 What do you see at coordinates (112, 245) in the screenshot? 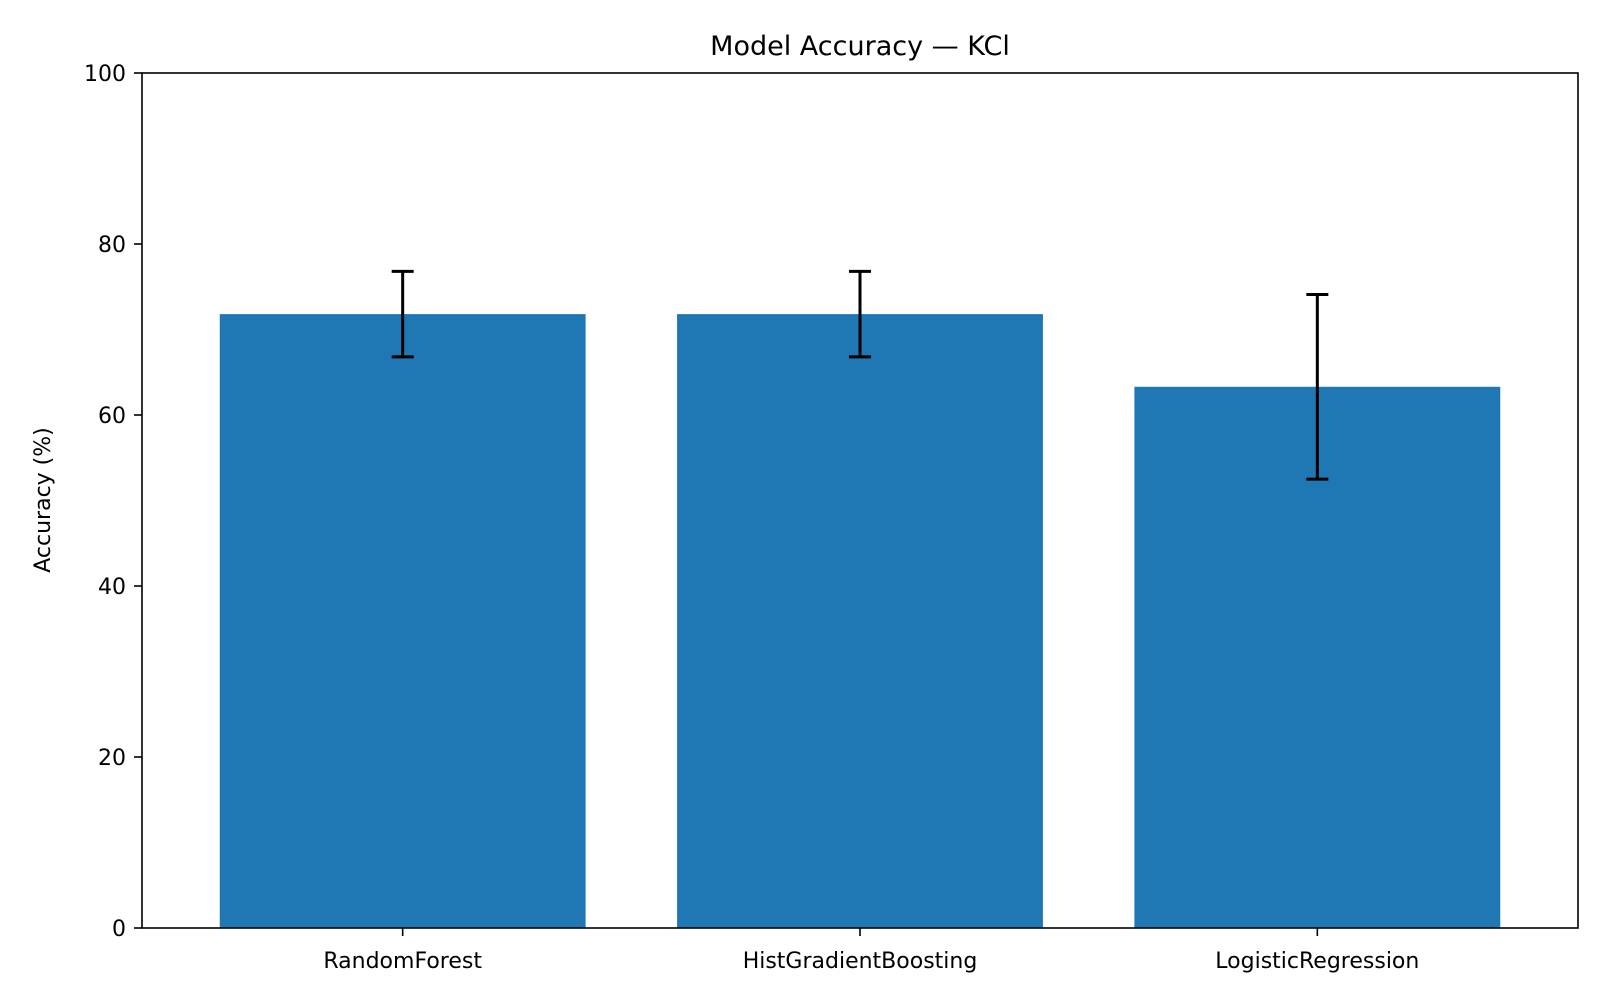
I see `y-tick-label: 80` at bounding box center [112, 245].